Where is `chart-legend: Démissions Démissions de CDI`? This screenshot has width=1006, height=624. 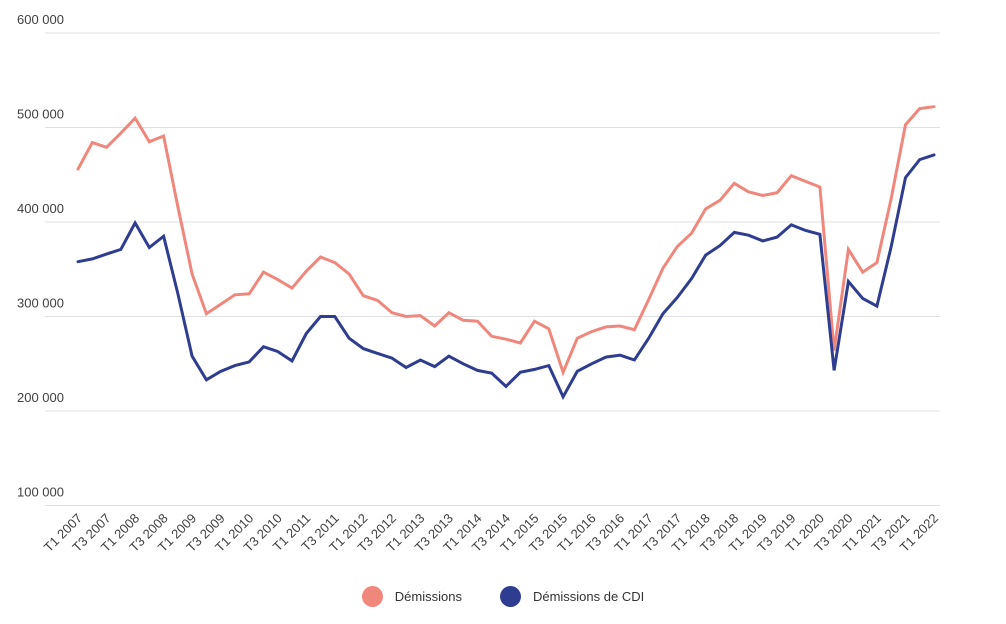 chart-legend: Démissions Démissions de CDI is located at coordinates (503, 596).